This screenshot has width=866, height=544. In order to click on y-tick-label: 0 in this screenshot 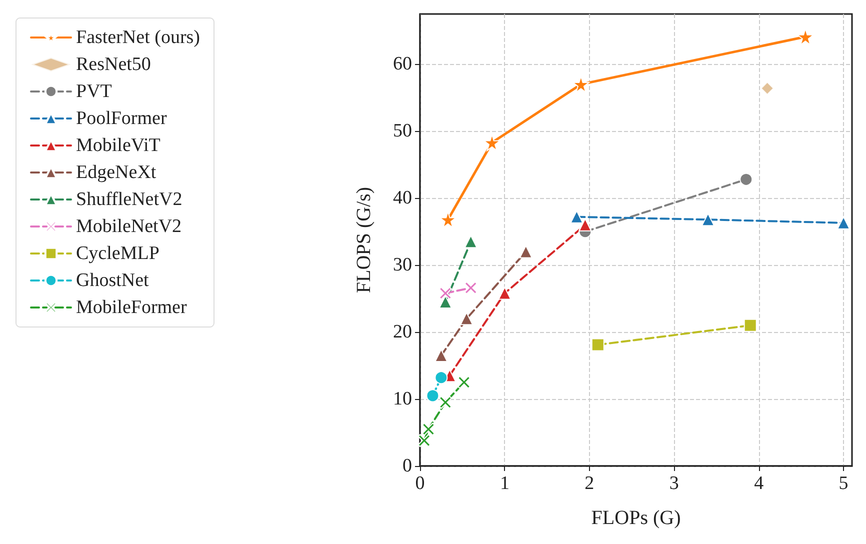, I will do `click(407, 466)`.